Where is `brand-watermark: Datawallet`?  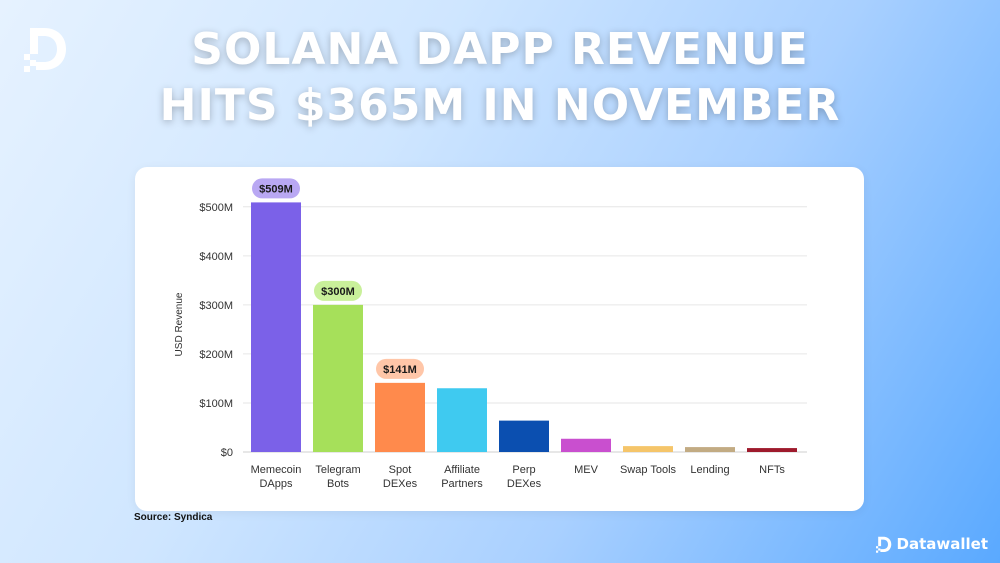
brand-watermark: Datawallet is located at coordinates (931, 544).